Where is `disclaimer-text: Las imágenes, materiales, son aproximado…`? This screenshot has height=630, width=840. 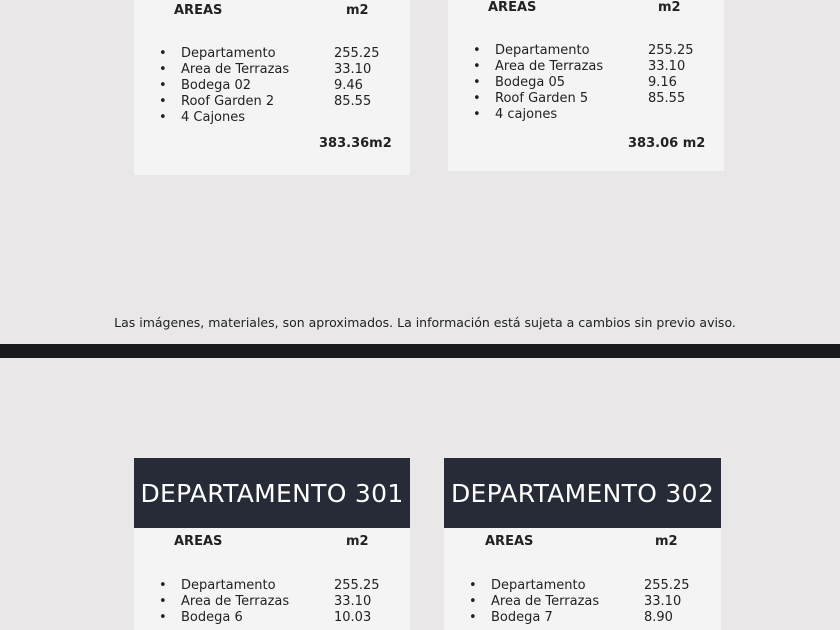 disclaimer-text: Las imágenes, materiales, son aproximado… is located at coordinates (425, 322).